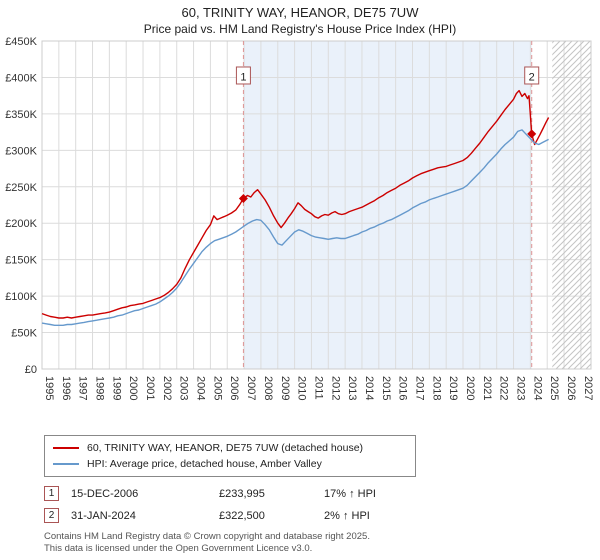 This screenshot has height=560, width=600. Describe the element at coordinates (184, 388) in the screenshot. I see `x-tick-label: 2003` at that location.